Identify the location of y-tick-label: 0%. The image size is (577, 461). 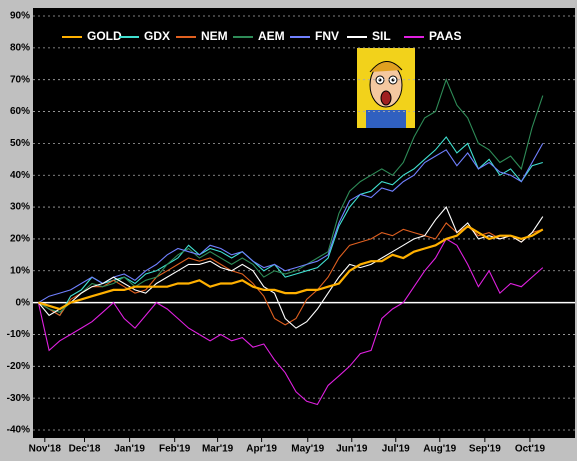
(23, 302).